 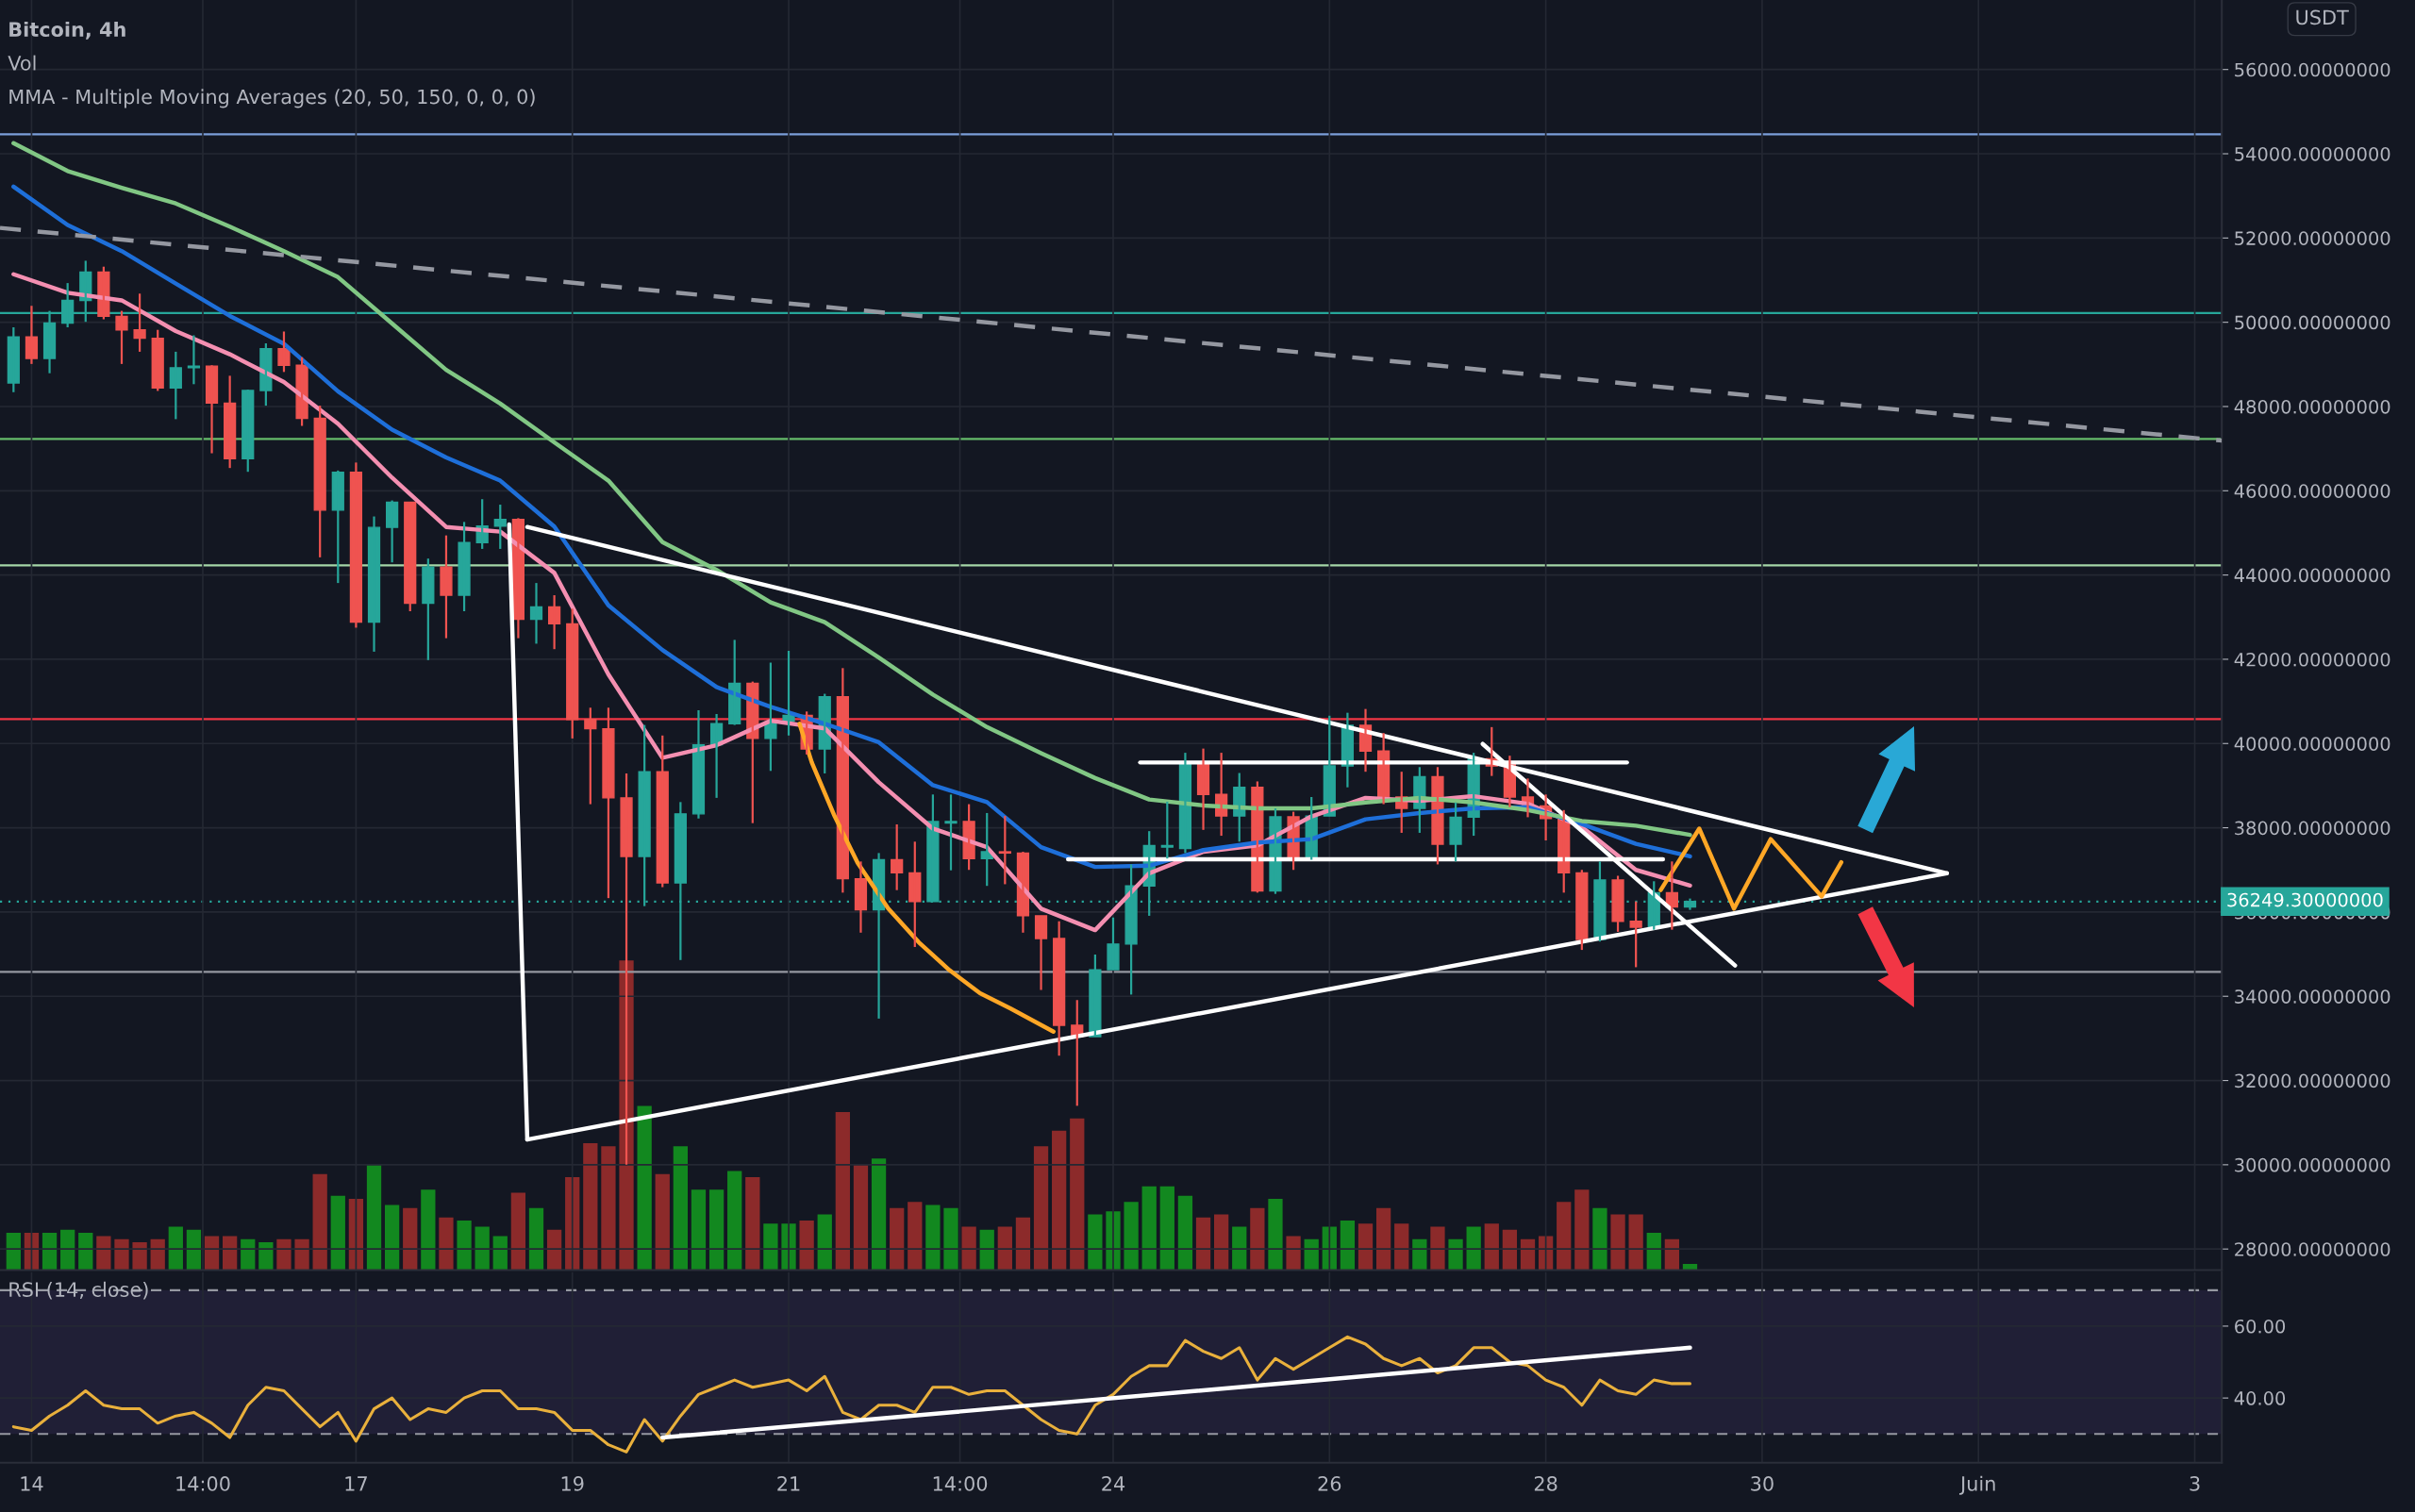 What do you see at coordinates (2312, 996) in the screenshot?
I see `y-tick-label: 34000.00000000` at bounding box center [2312, 996].